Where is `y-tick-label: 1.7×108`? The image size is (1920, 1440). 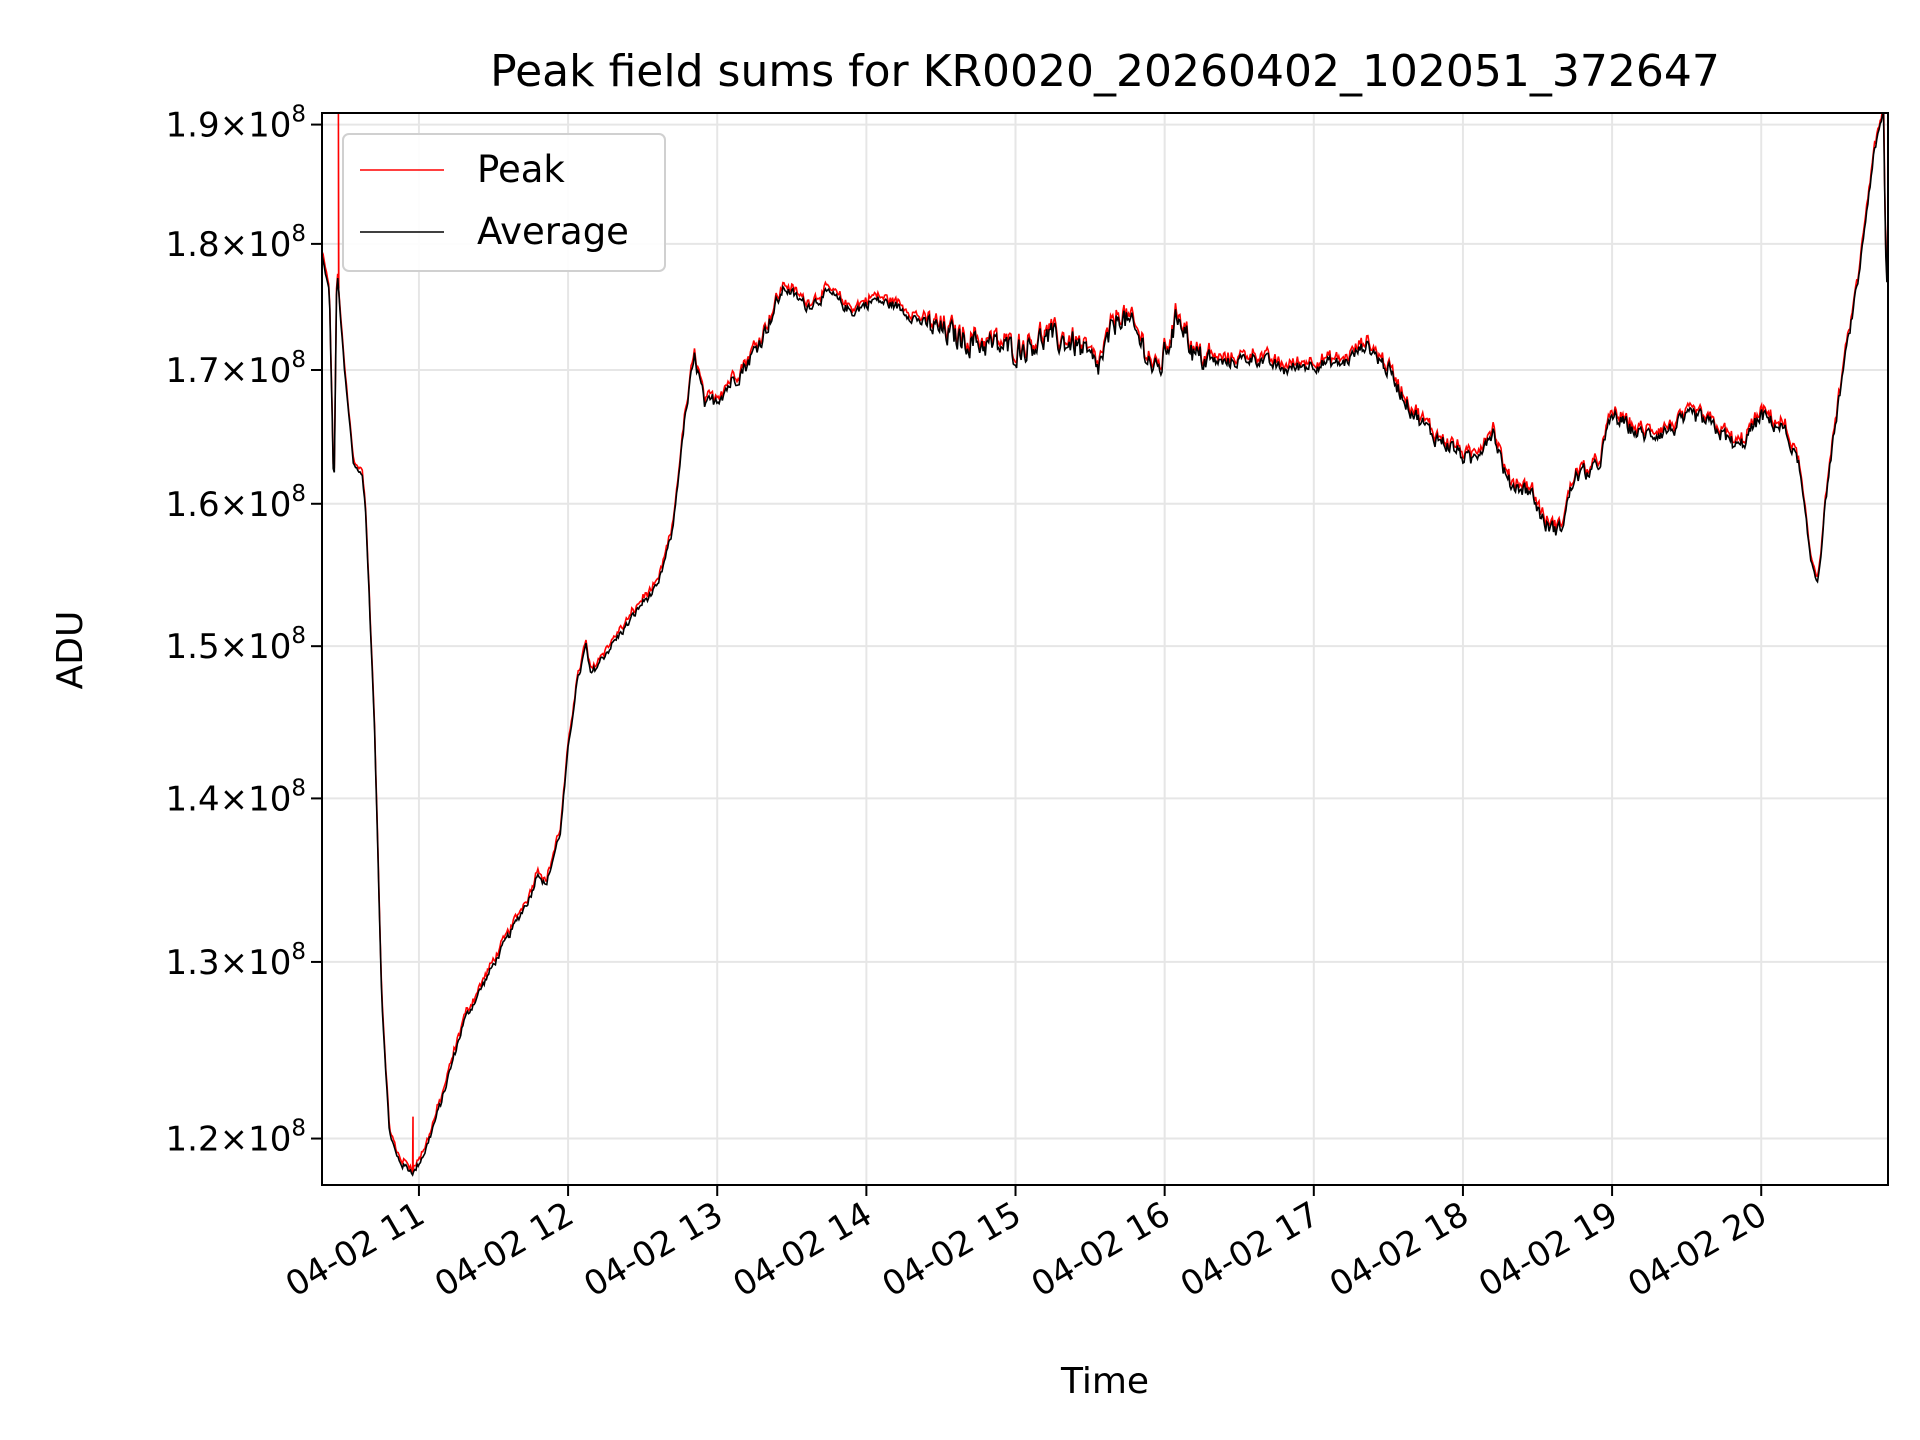
y-tick-label: 1.7×108 is located at coordinates (236, 369).